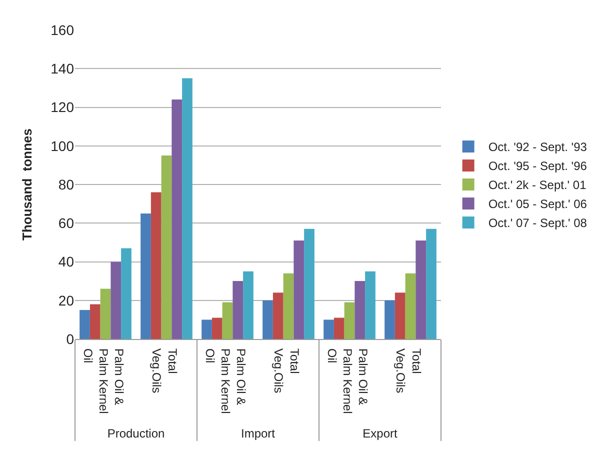 The width and height of the screenshot is (602, 450). Describe the element at coordinates (538, 223) in the screenshot. I see `legend-label: Oct.' 07 - Sept.' 08` at that location.